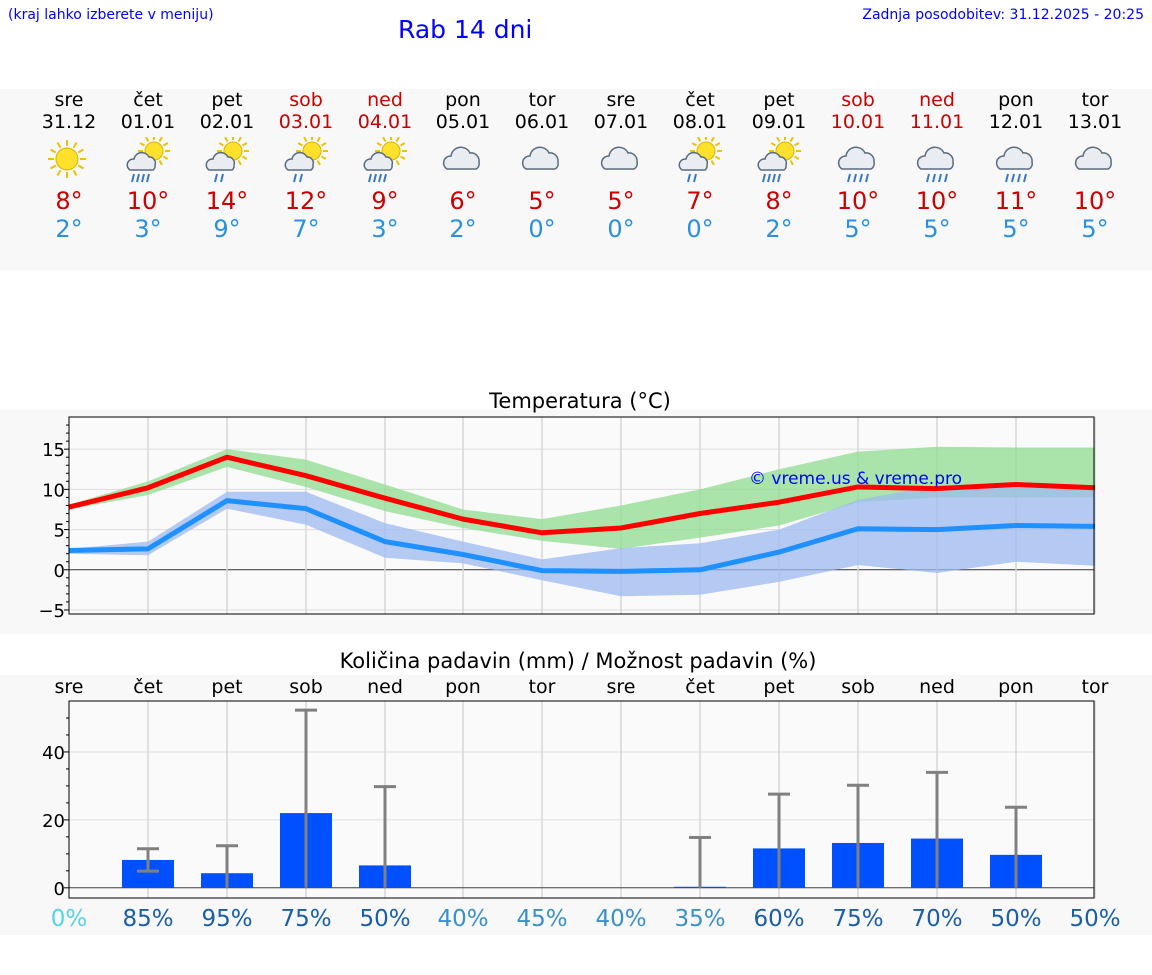 The image size is (1152, 975). Describe the element at coordinates (53, 821) in the screenshot. I see `y-tick-label: 20` at that location.